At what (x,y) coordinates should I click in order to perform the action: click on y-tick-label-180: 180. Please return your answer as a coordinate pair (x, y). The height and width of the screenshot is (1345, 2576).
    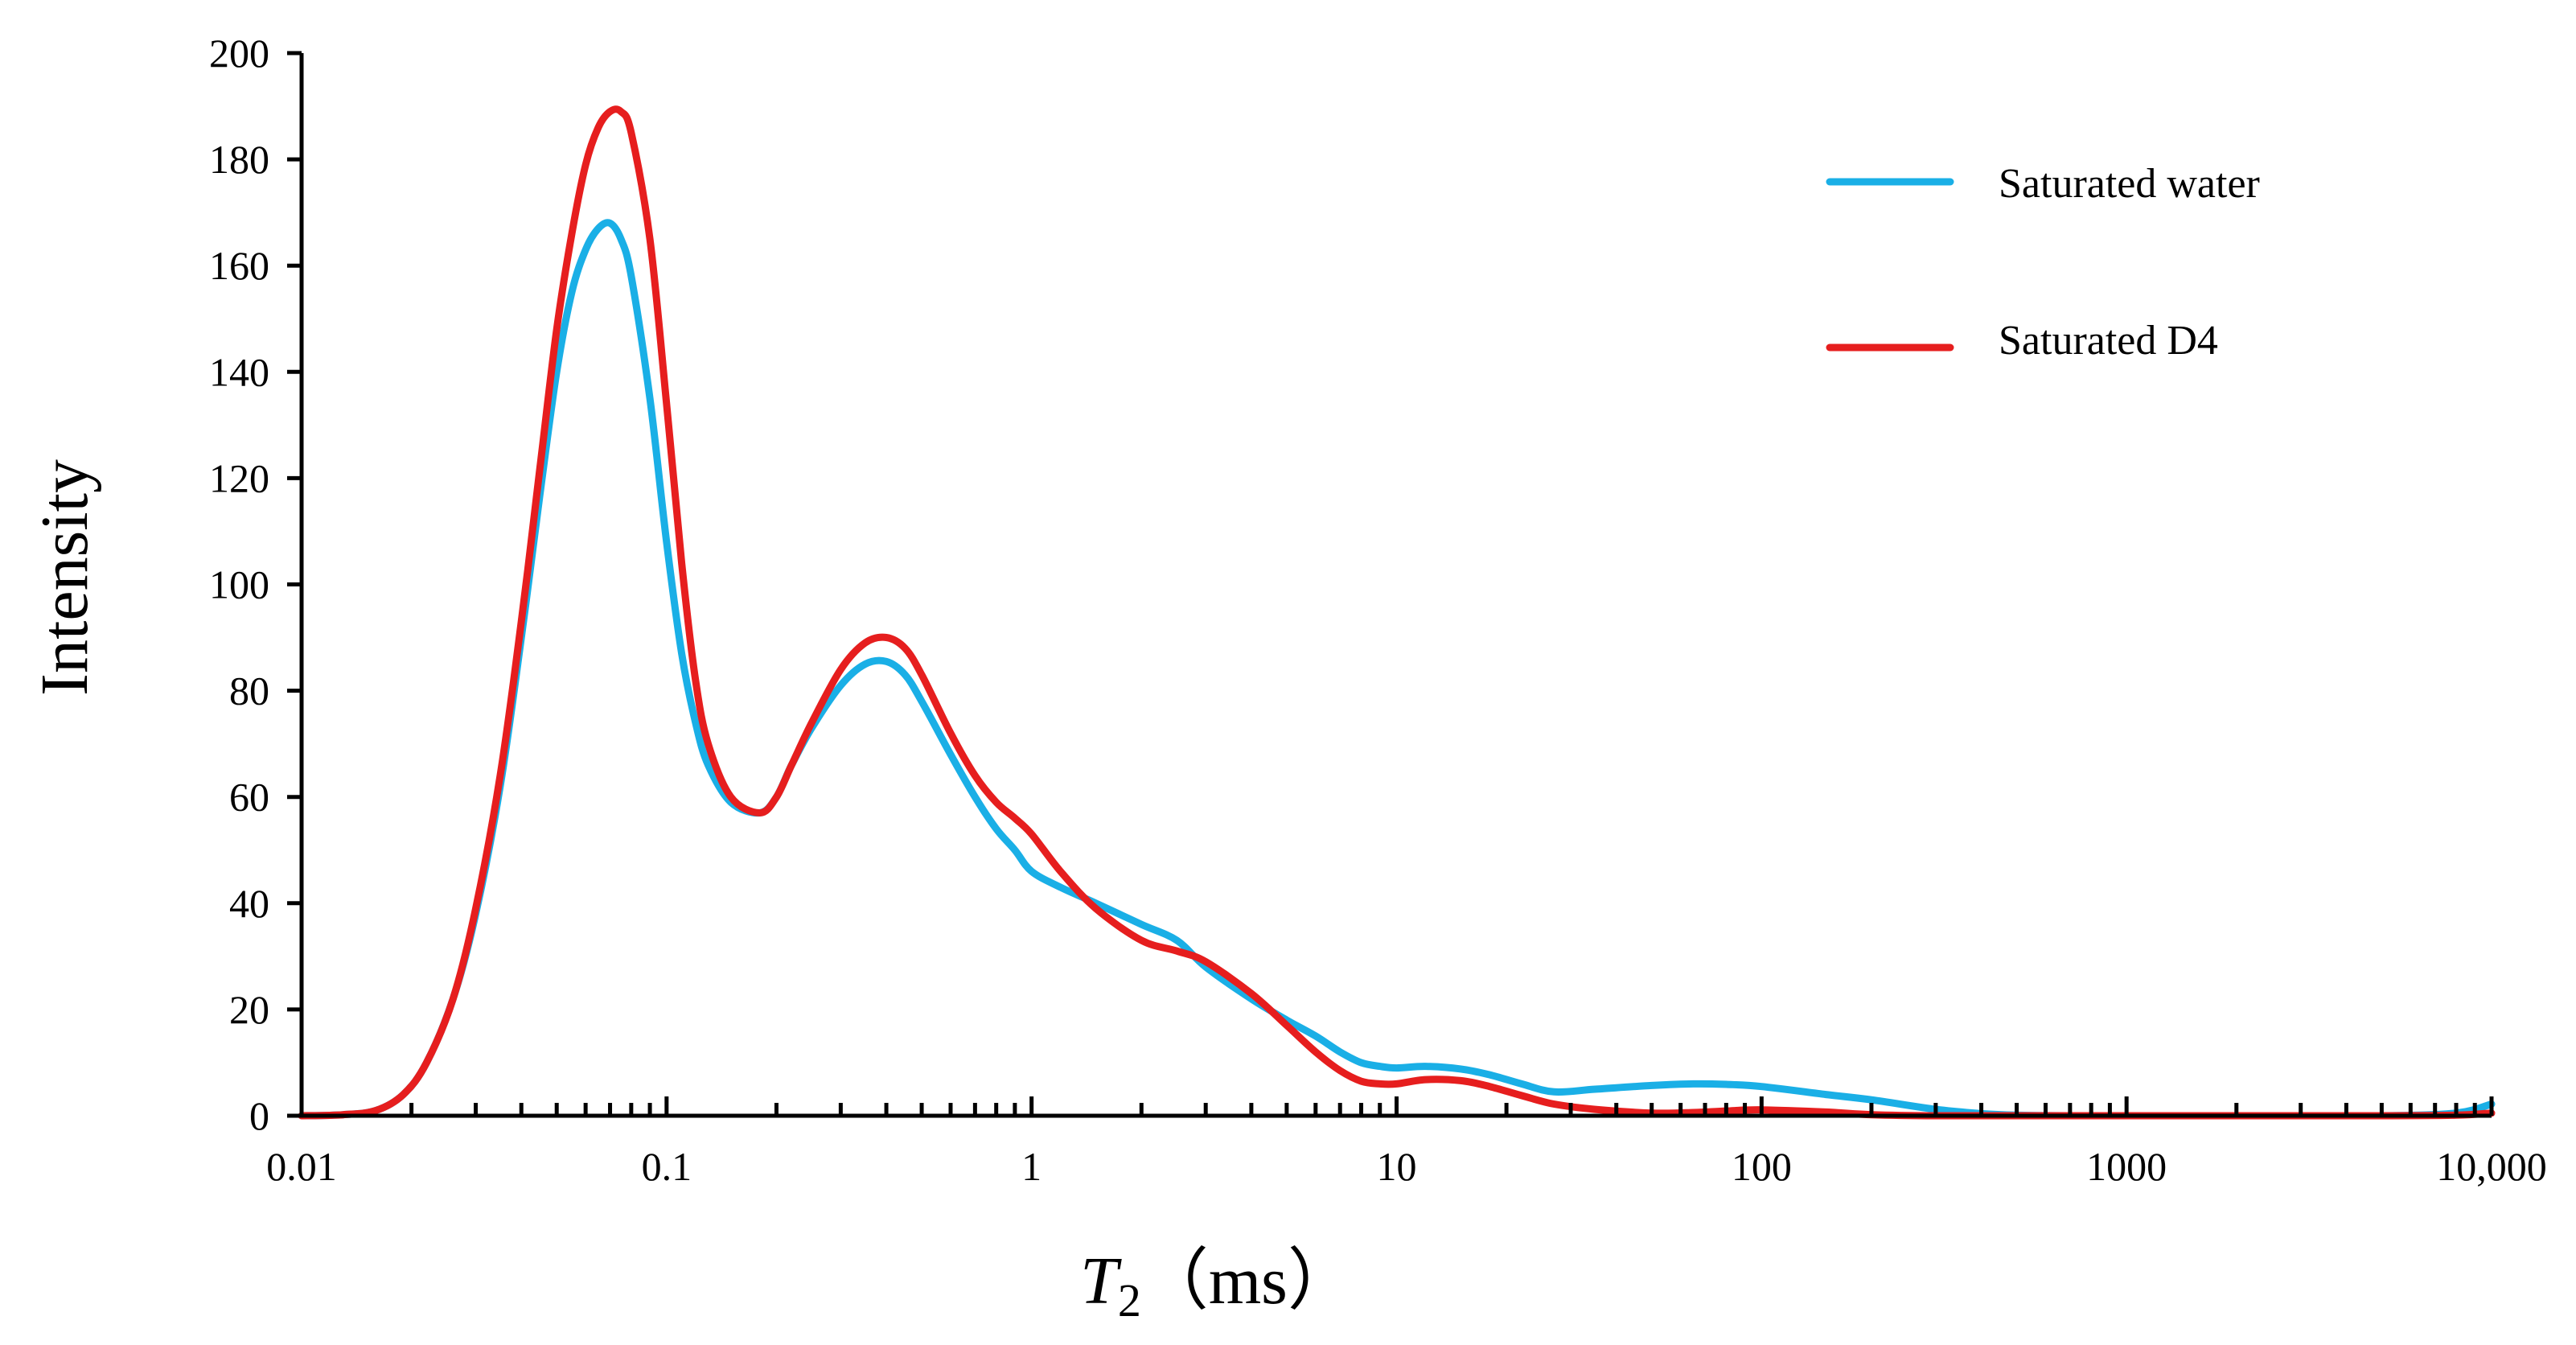
    Looking at the image, I should click on (239, 159).